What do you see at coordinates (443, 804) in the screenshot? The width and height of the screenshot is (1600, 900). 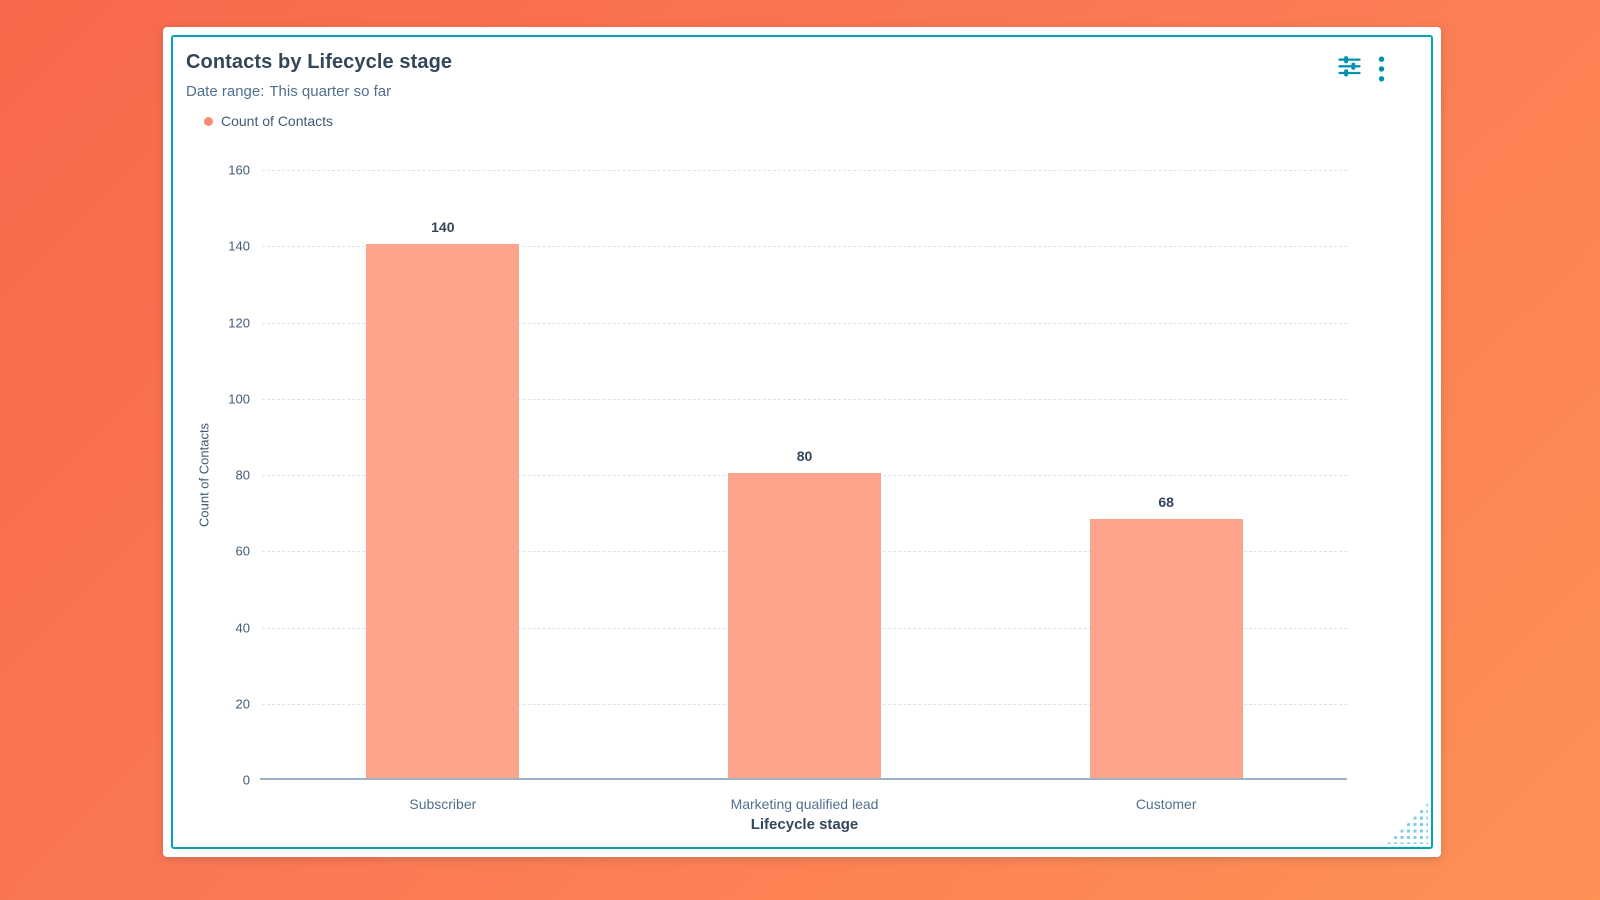 I see `x-category-label: Subscriber` at bounding box center [443, 804].